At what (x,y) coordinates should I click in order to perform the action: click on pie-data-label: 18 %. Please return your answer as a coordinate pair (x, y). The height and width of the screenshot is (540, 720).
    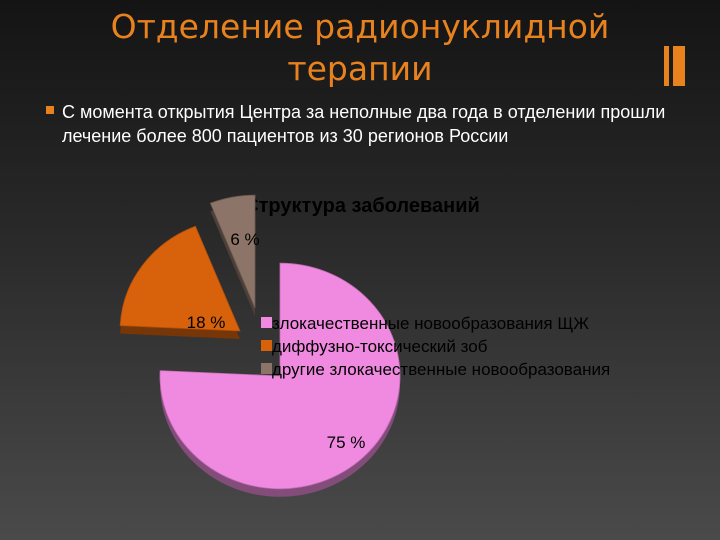
    Looking at the image, I should click on (206, 322).